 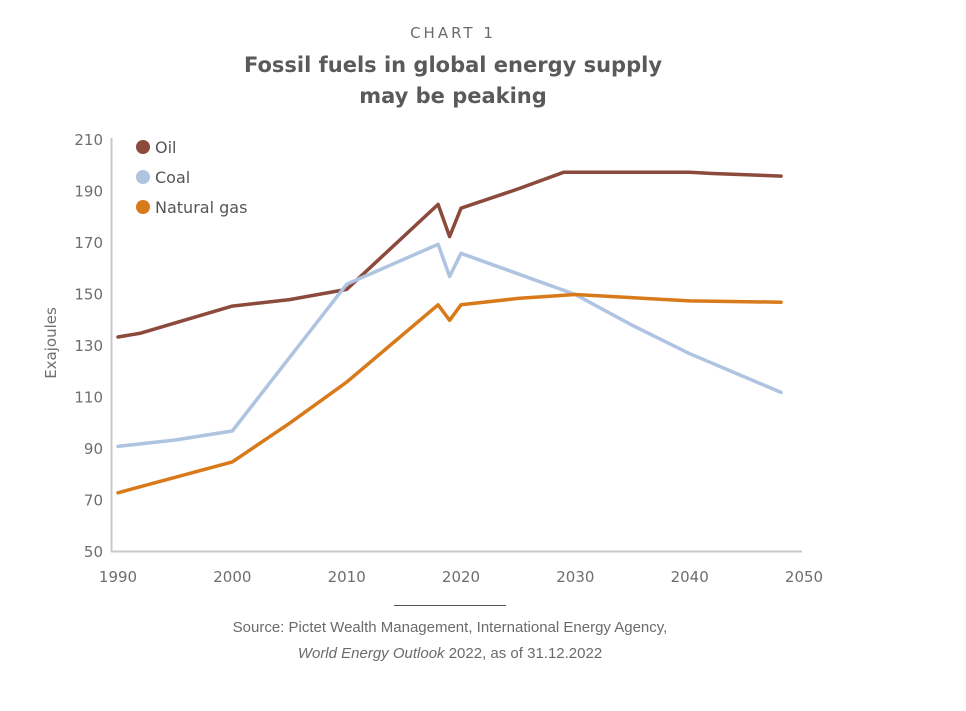 I want to click on legend-label-oil: Oil, so click(x=165, y=147).